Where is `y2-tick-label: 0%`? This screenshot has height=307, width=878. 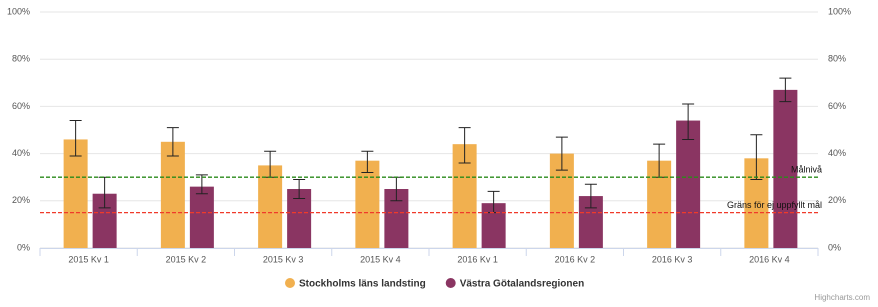
y2-tick-label: 0% is located at coordinates (834, 247).